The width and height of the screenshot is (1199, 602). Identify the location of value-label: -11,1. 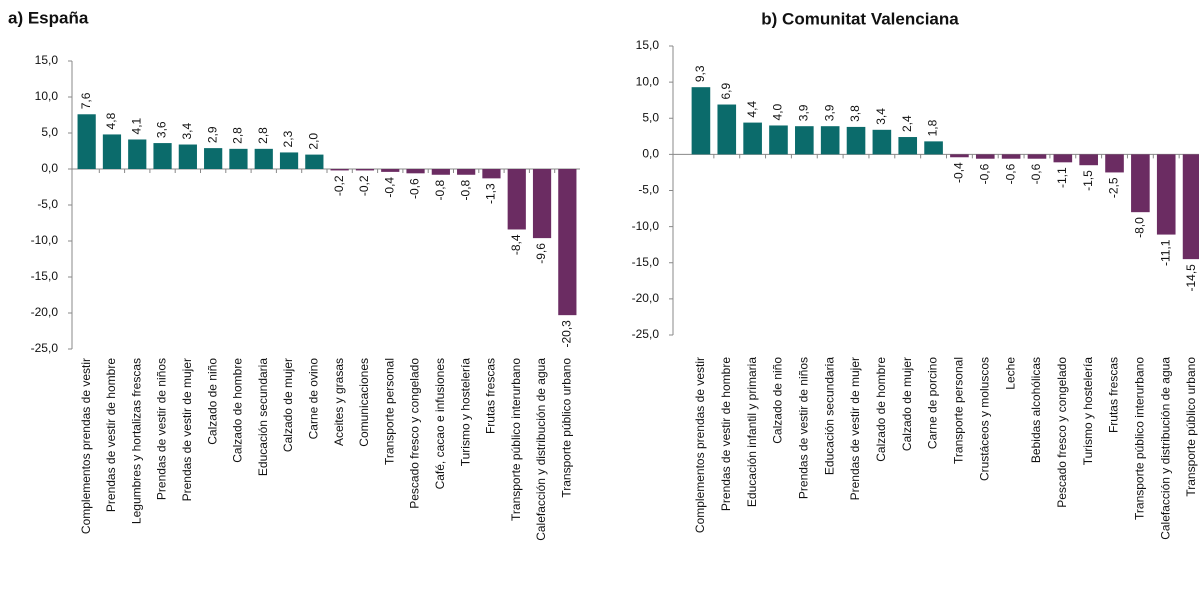
(1165, 252).